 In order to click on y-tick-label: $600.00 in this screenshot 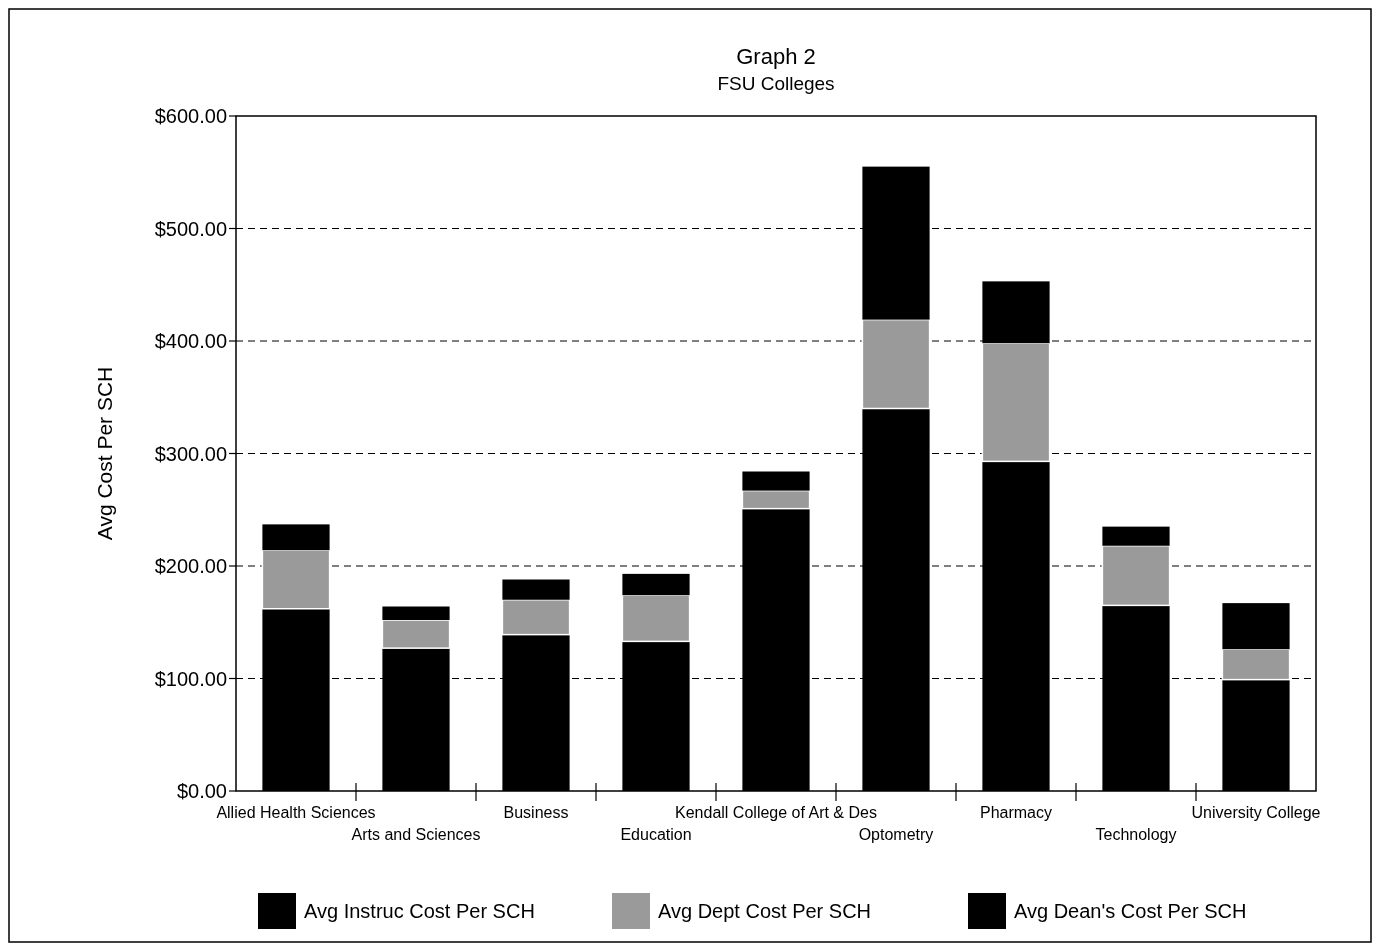, I will do `click(190, 116)`.